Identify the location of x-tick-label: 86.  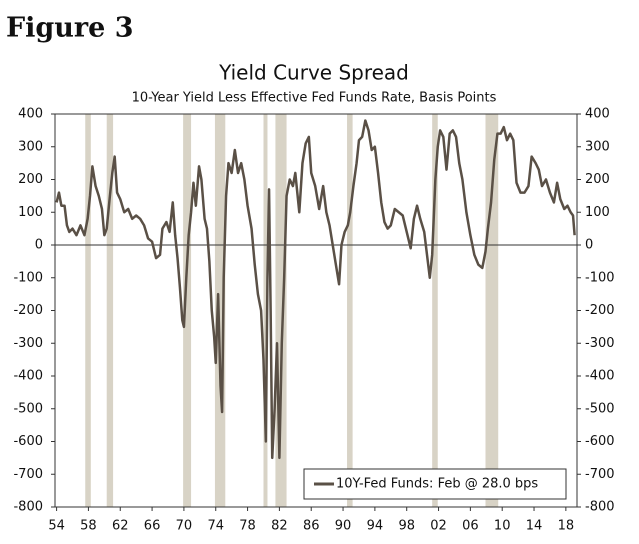
(311, 526).